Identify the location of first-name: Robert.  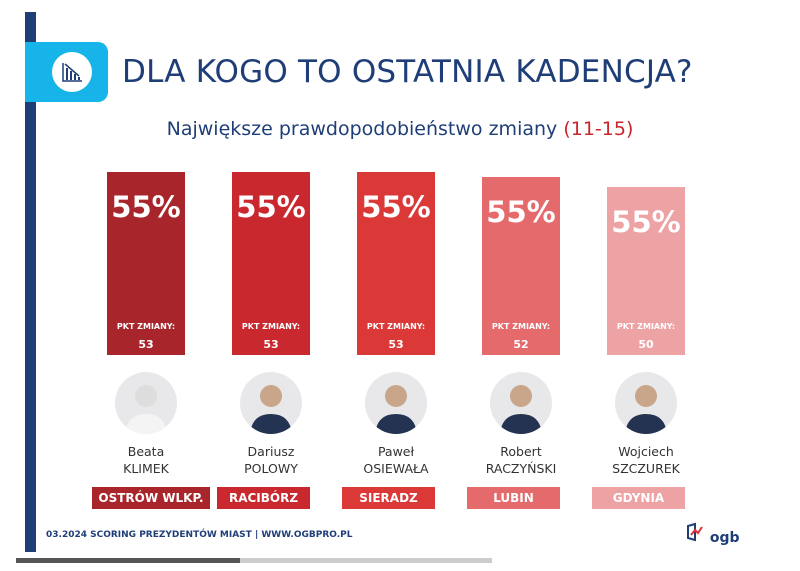
(521, 451).